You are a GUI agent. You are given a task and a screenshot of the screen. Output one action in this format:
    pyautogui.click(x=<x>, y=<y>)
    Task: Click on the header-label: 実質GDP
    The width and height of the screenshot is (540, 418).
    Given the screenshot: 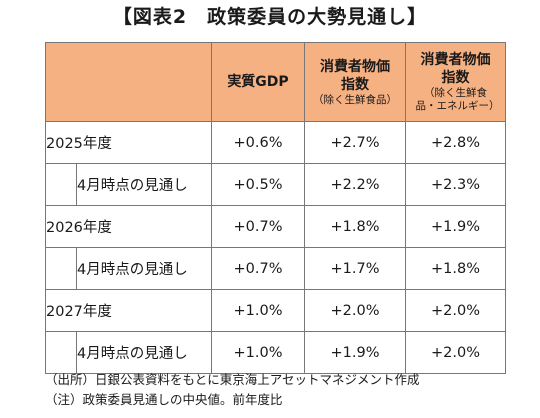 What is the action you would take?
    pyautogui.click(x=258, y=82)
    